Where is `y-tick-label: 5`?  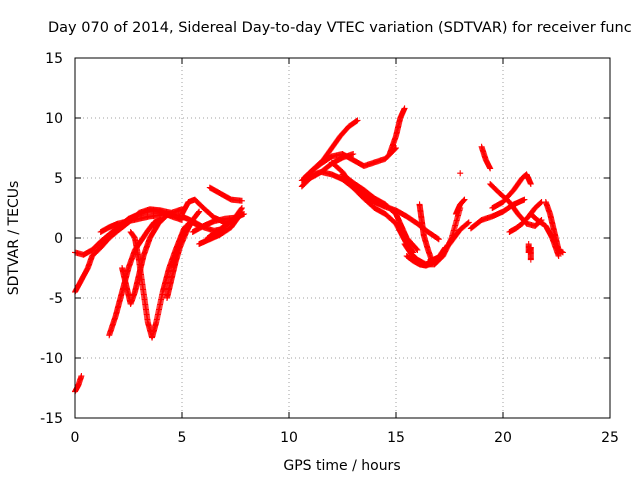 y-tick-label: 5 is located at coordinates (58, 179).